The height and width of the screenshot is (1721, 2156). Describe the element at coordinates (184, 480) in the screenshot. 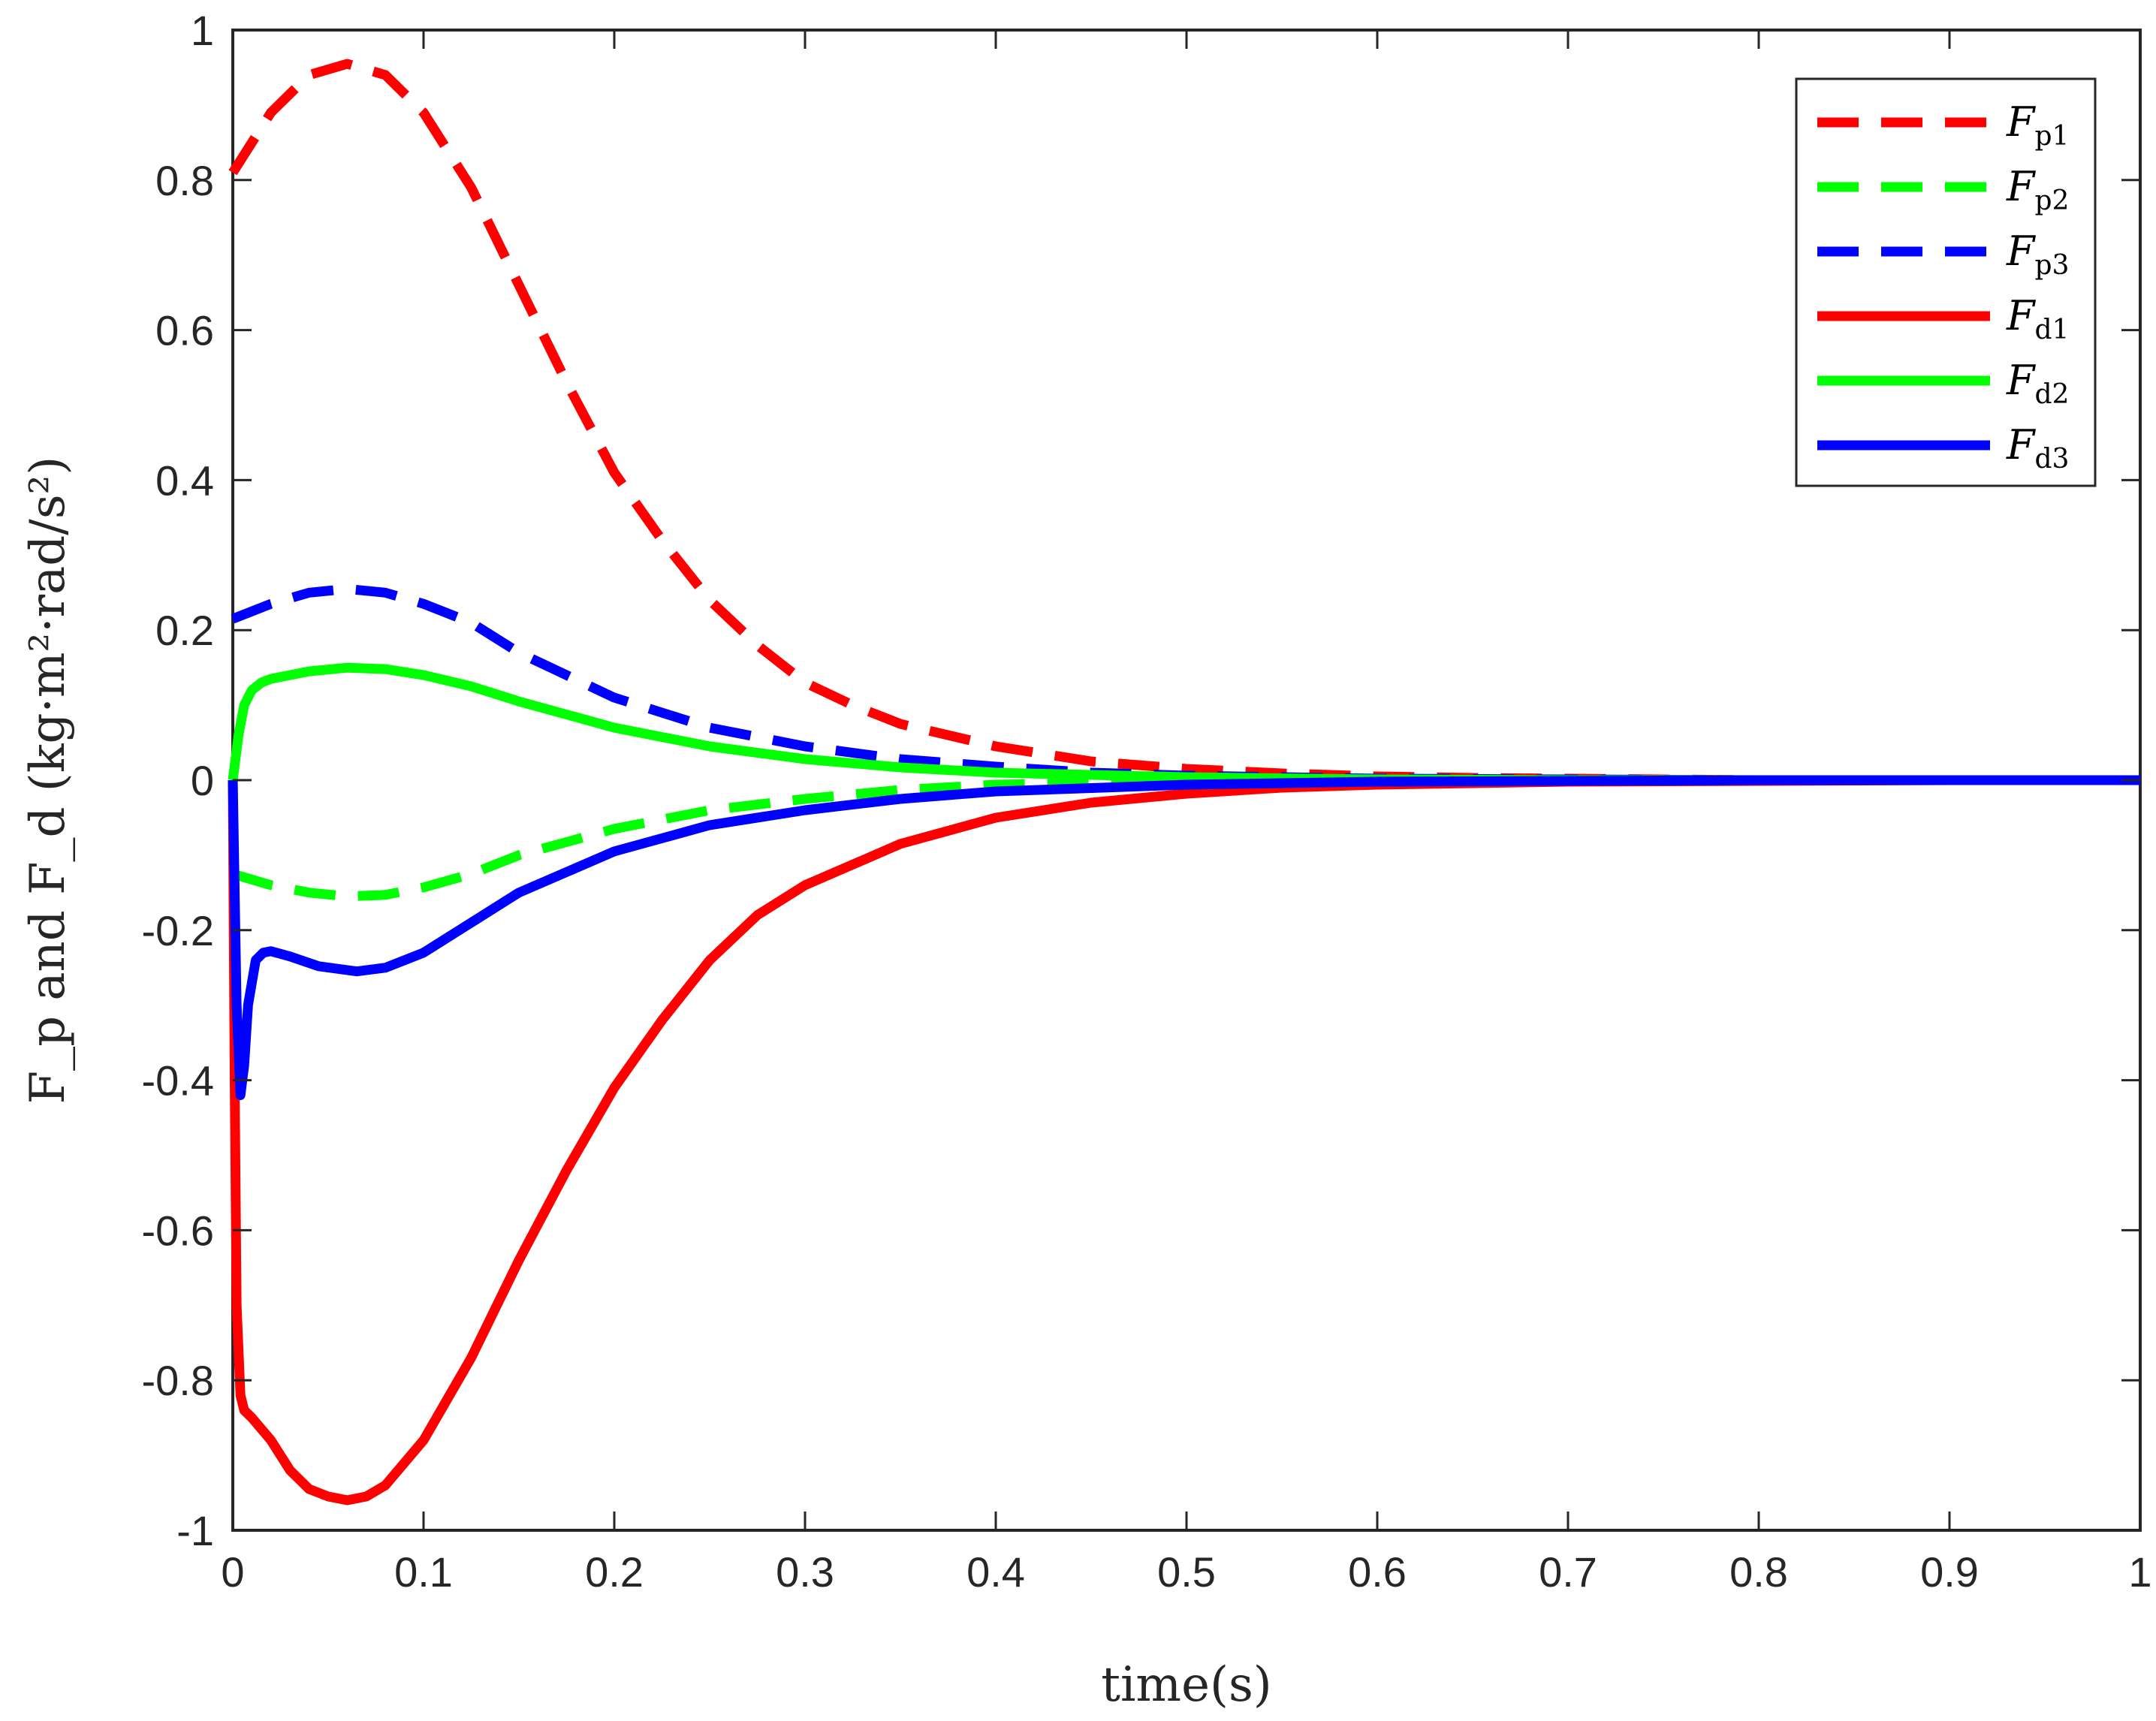

I see `y-tick-label: 0.4` at that location.